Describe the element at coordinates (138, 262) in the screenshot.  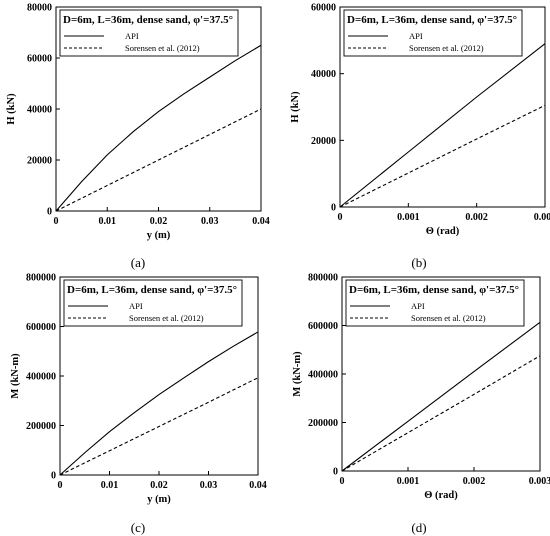
I see `panel-label: (a)` at that location.